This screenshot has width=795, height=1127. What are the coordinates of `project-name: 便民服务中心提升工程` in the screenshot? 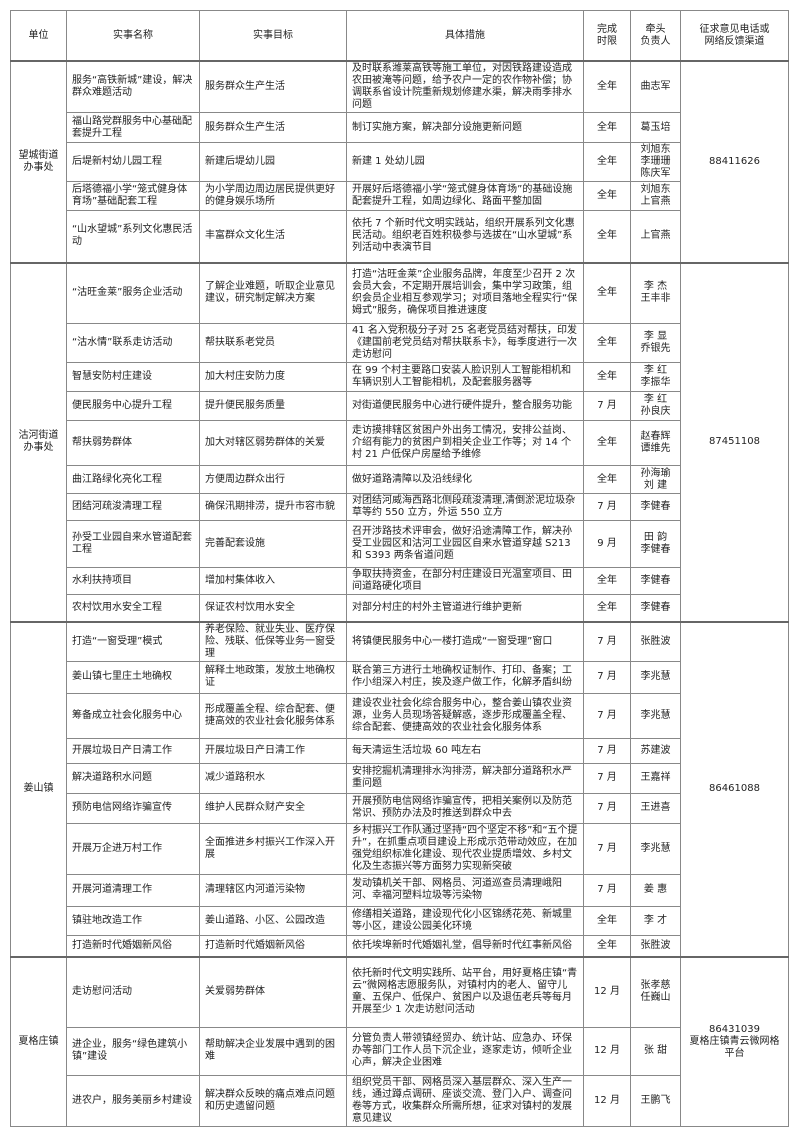 It's located at (133, 406).